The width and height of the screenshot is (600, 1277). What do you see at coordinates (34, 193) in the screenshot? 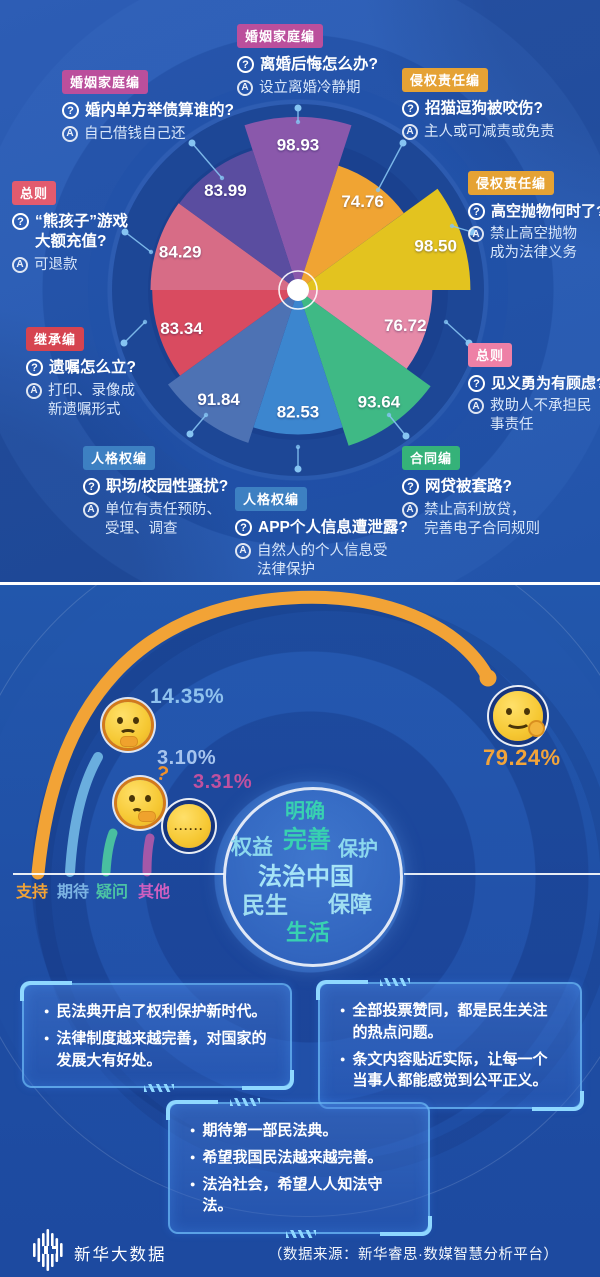
I see `topic-badge: 总则` at bounding box center [34, 193].